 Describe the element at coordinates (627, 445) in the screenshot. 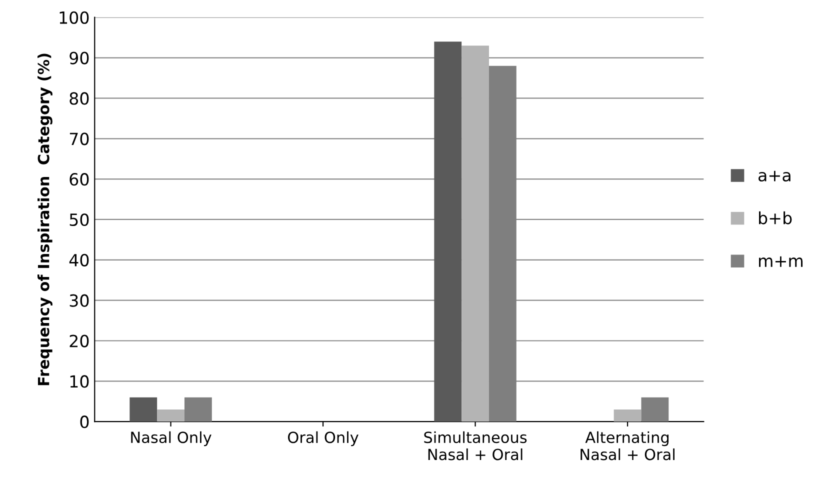

I see `x-tick-label: Alternating Nasal + Oral` at that location.